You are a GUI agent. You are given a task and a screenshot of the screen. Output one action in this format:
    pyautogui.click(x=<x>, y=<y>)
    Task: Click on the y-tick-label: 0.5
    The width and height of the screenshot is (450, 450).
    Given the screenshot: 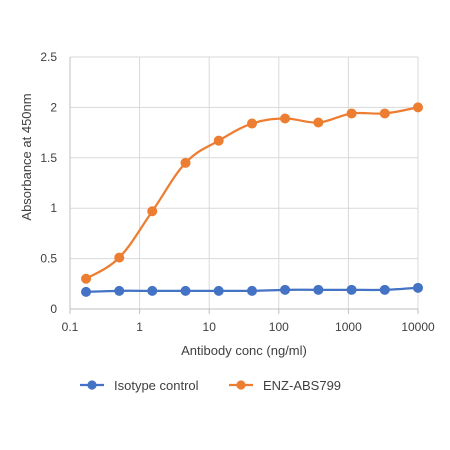 What is the action you would take?
    pyautogui.click(x=48, y=259)
    